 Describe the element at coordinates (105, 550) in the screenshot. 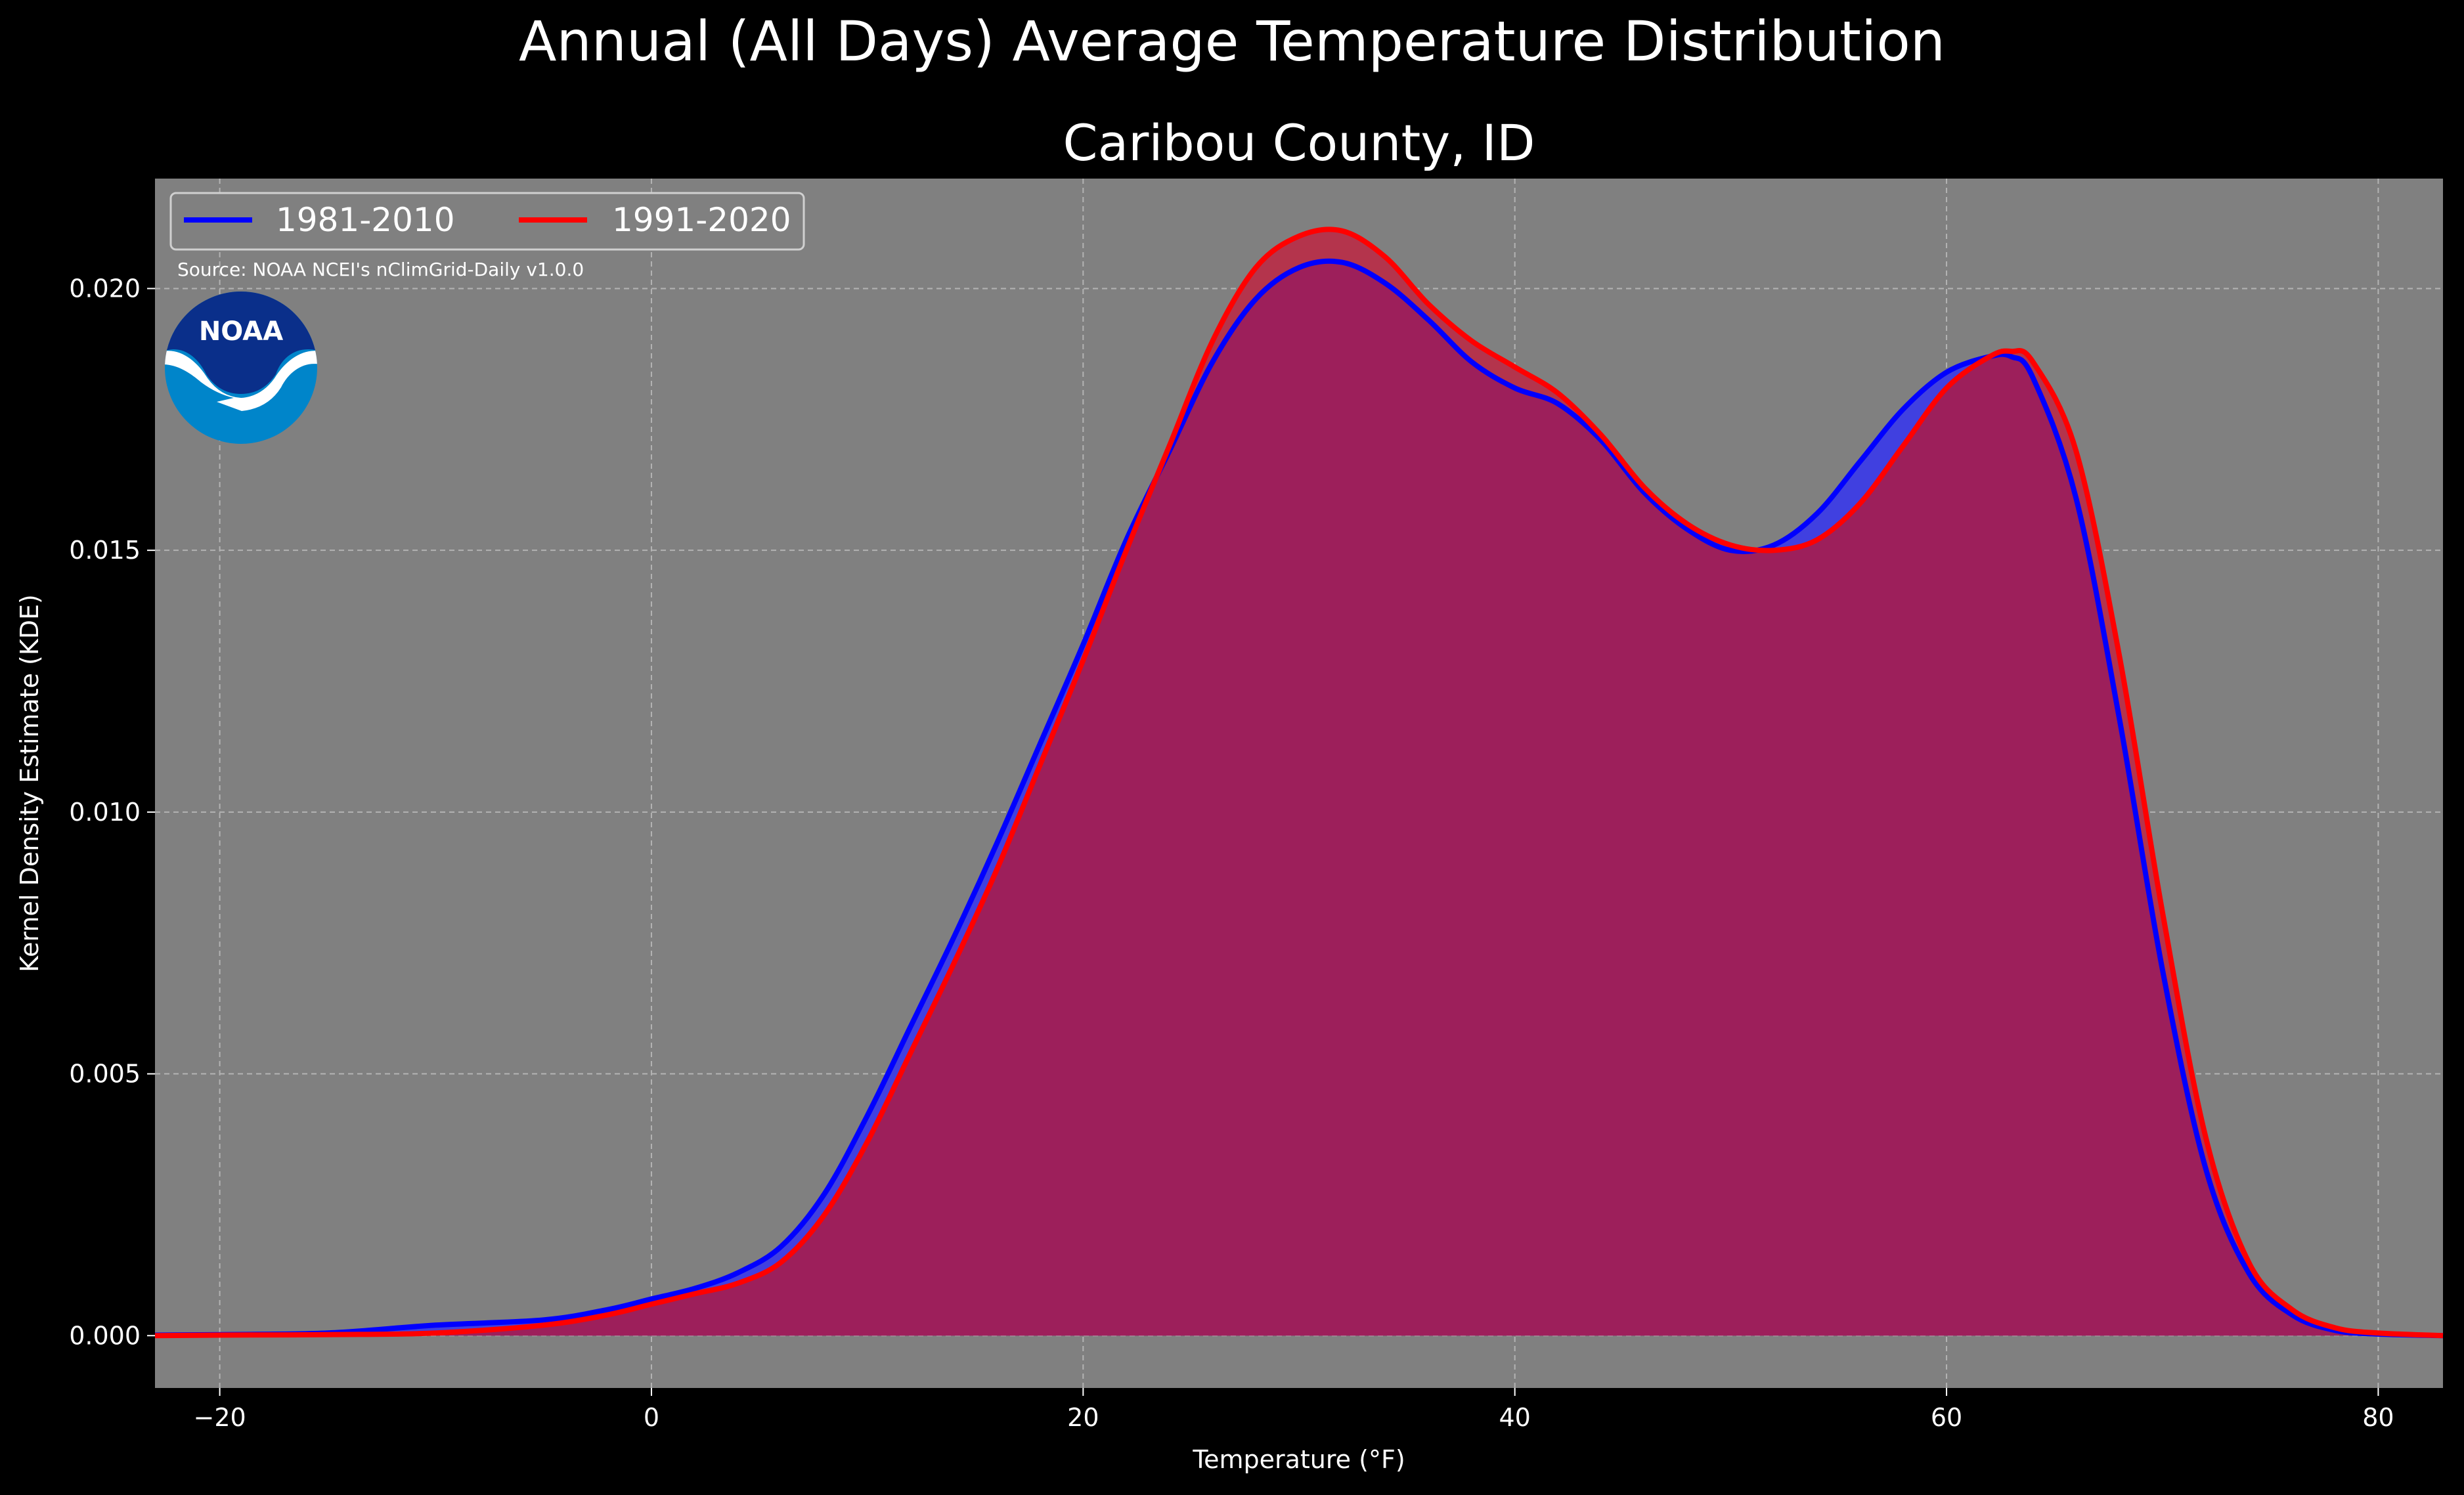

I see `y-tick-label: 0.015` at that location.